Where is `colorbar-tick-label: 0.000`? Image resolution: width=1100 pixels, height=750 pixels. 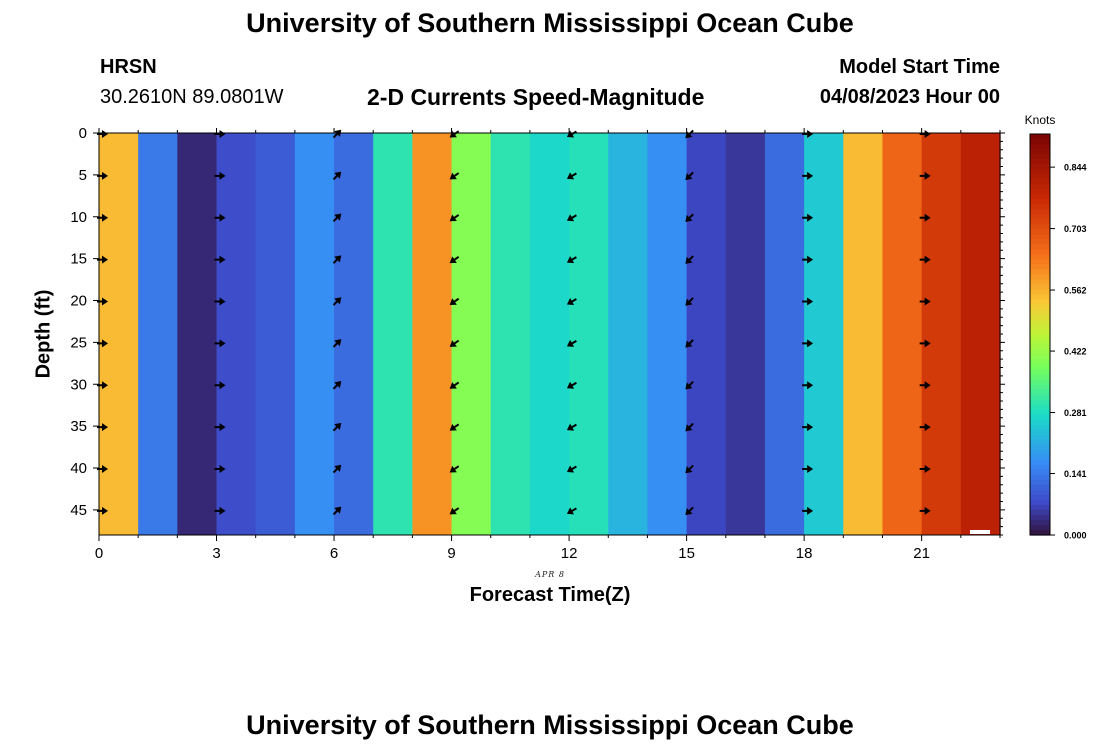 colorbar-tick-label: 0.000 is located at coordinates (1075, 536).